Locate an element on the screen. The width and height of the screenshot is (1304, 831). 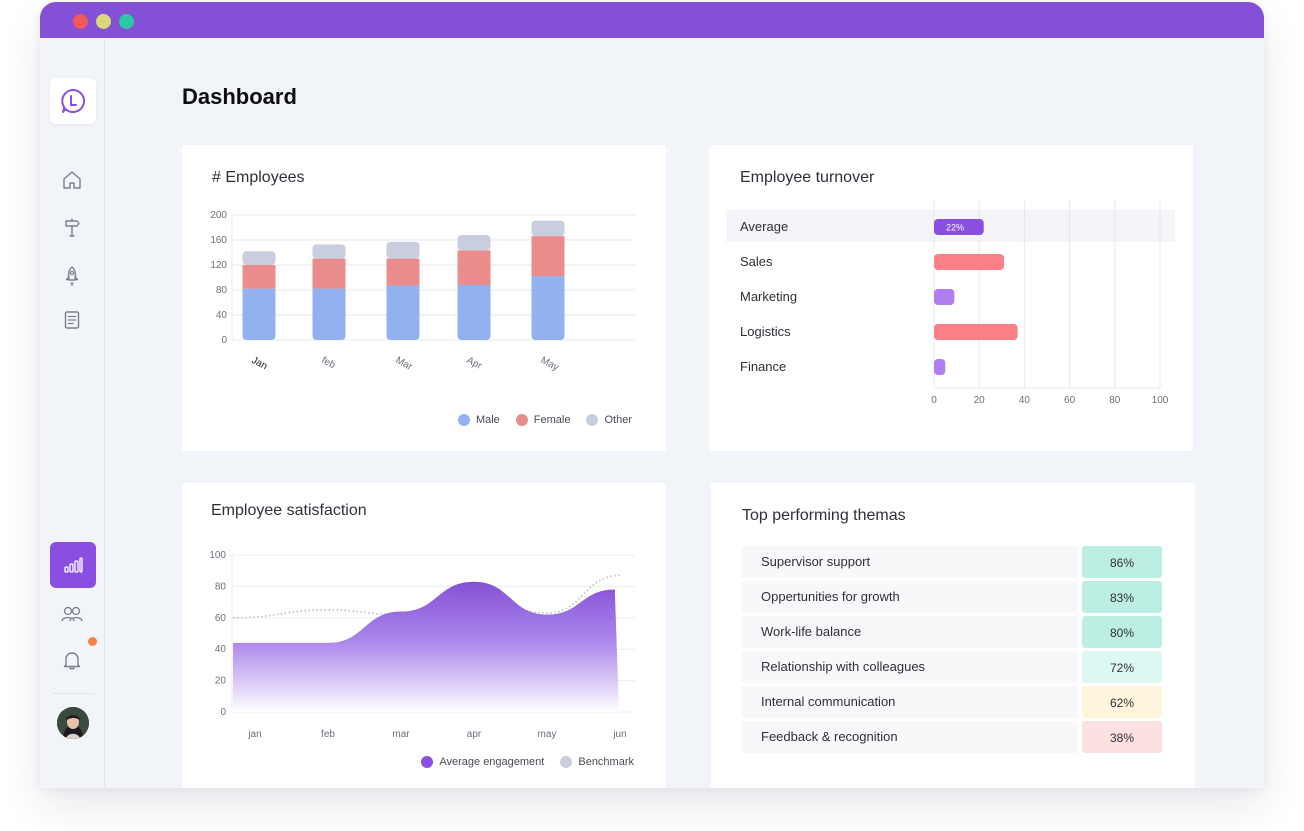
theme-label: Supervisor support is located at coordinates (909, 562).